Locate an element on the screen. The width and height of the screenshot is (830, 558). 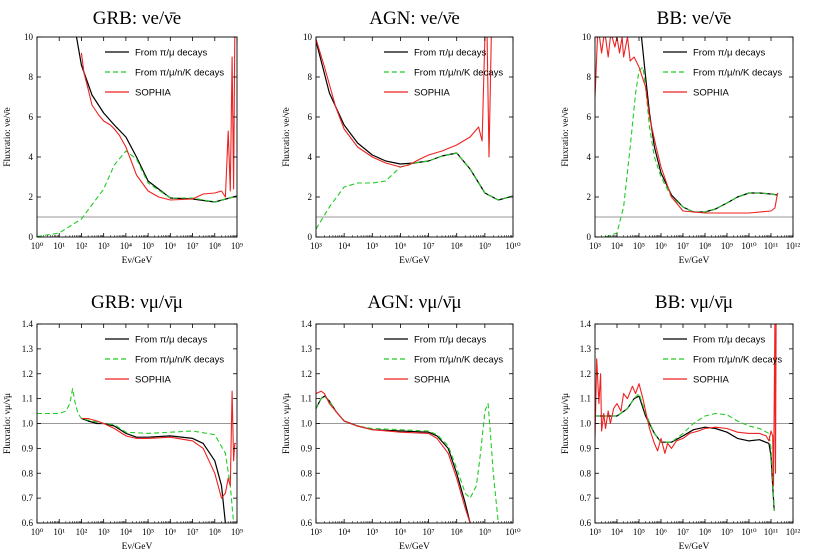
chart-title: AGN: νμ/ν̄μ is located at coordinates (414, 302).